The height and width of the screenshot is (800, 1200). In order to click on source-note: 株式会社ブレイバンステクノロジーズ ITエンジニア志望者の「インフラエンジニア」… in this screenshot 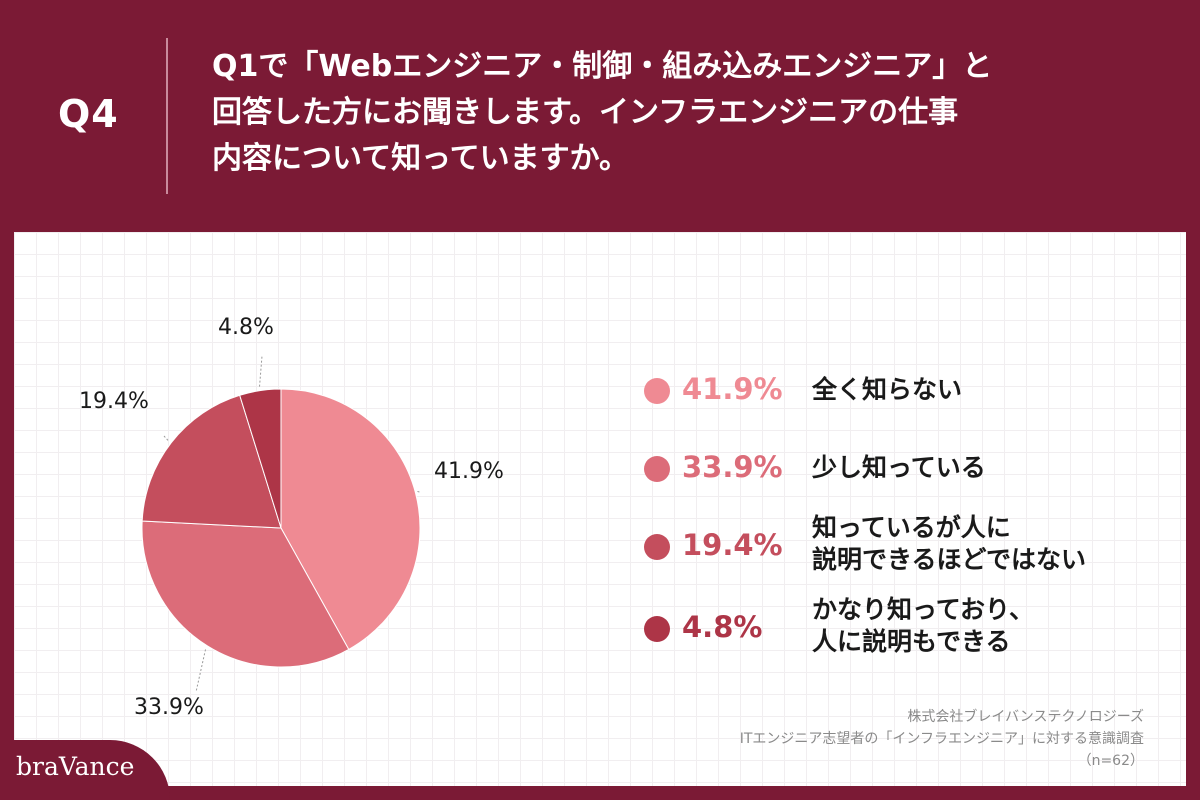, I will do `click(942, 739)`.